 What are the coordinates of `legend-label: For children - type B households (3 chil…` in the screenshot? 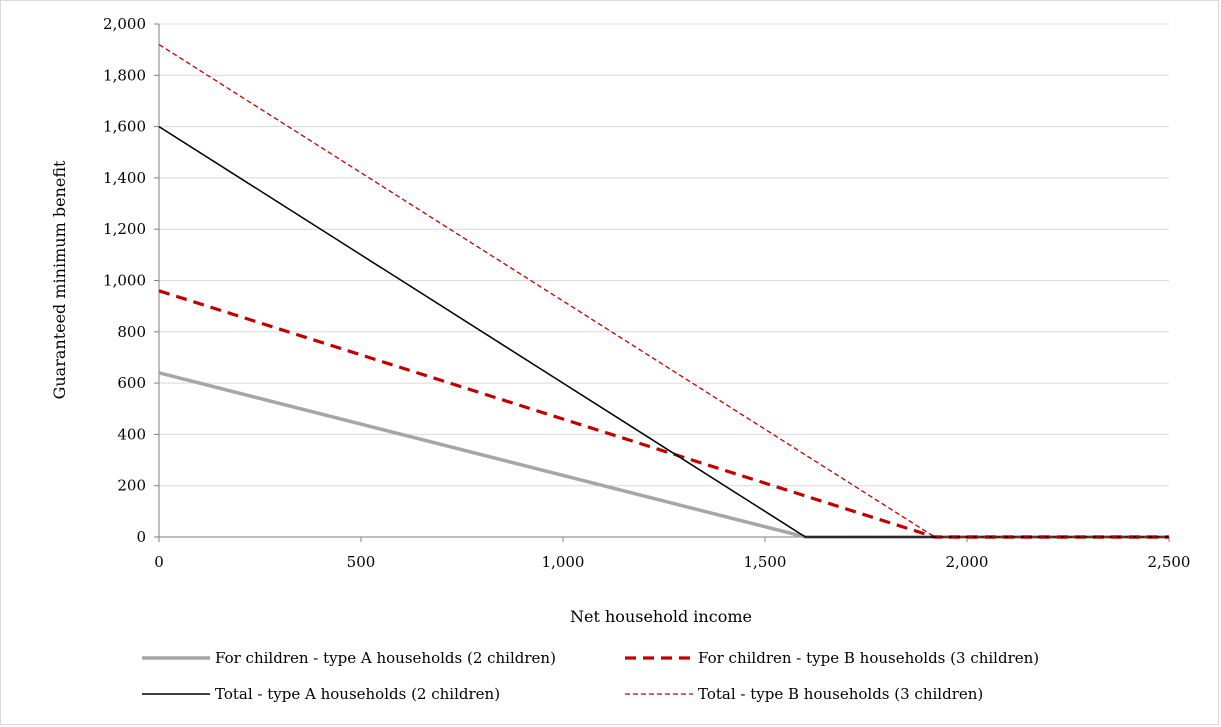 It's located at (868, 658).